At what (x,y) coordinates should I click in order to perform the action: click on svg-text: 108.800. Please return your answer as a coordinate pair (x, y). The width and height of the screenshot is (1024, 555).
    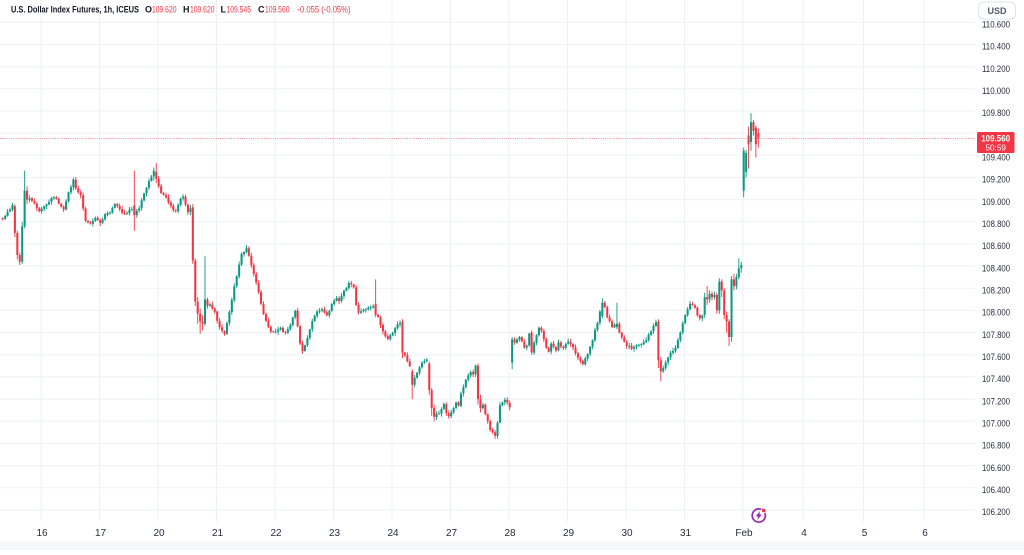
    Looking at the image, I should click on (996, 224).